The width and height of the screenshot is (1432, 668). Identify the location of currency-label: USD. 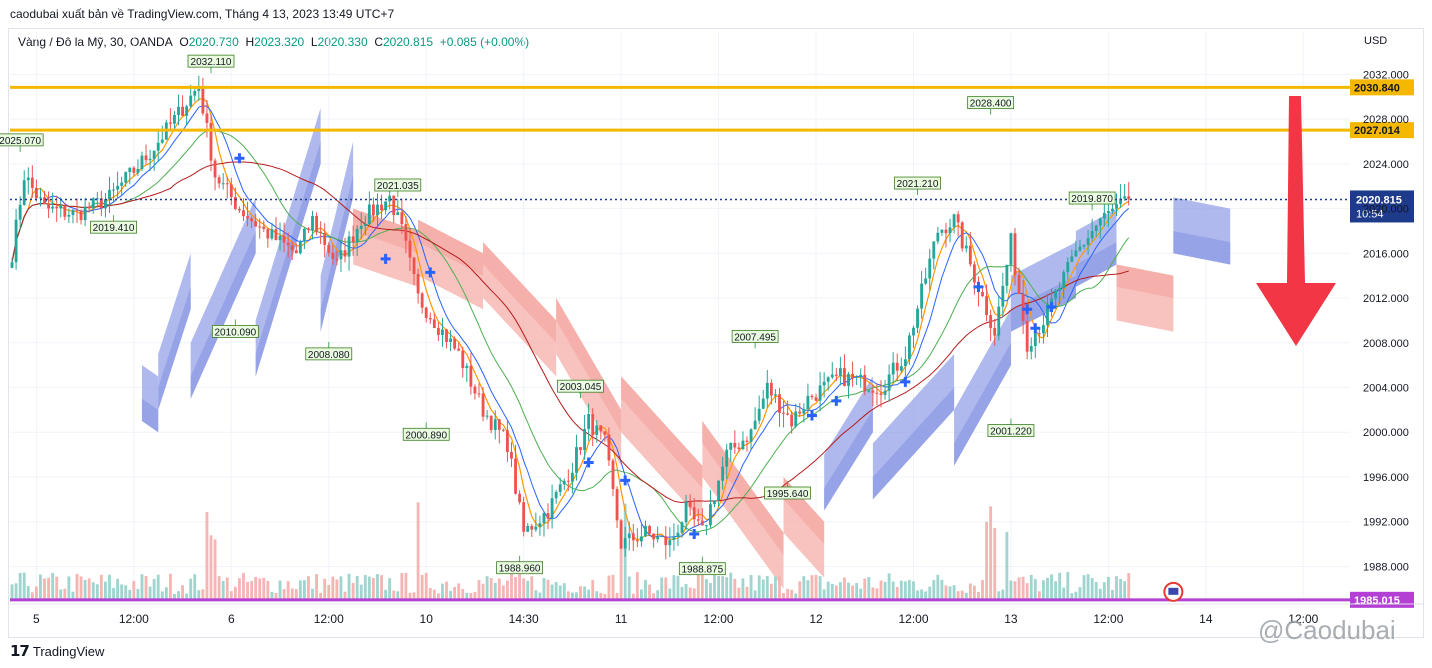
(1375, 41).